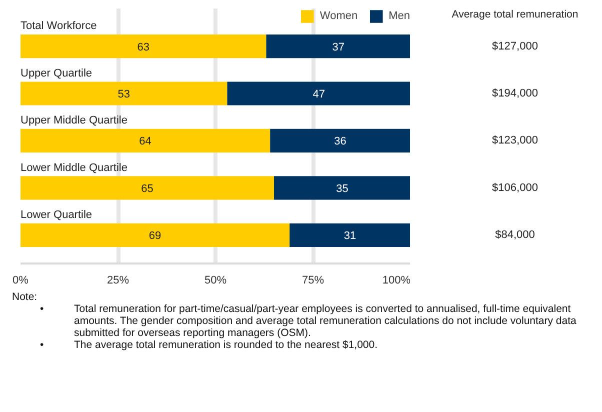 Image resolution: width=602 pixels, height=412 pixels. I want to click on text: $194,000, so click(515, 94).